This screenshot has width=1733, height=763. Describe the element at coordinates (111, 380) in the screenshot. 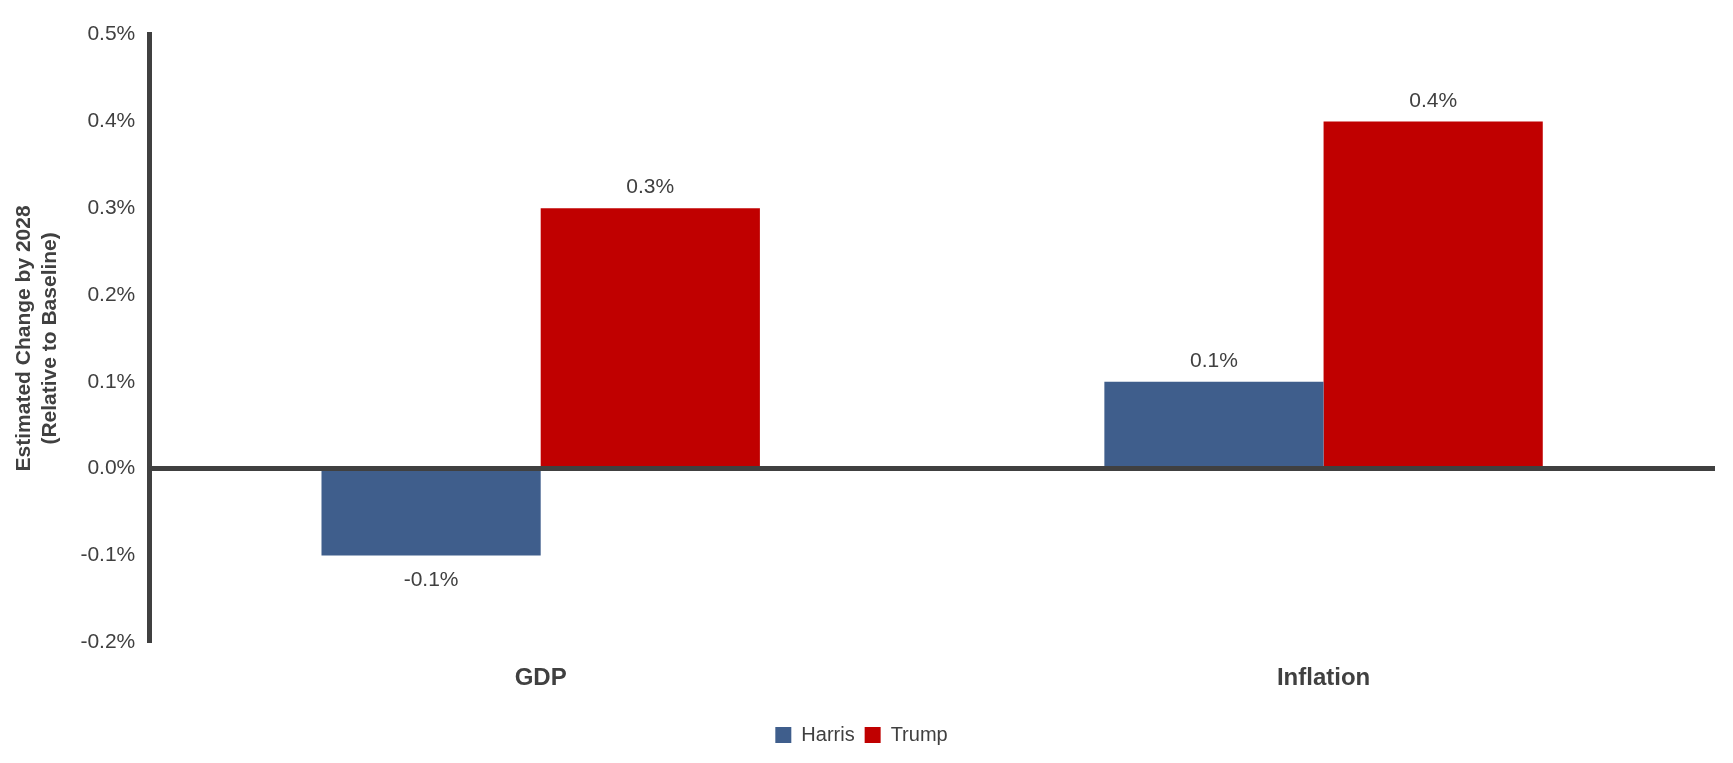

I see `y-tick-label: 0.1%` at that location.